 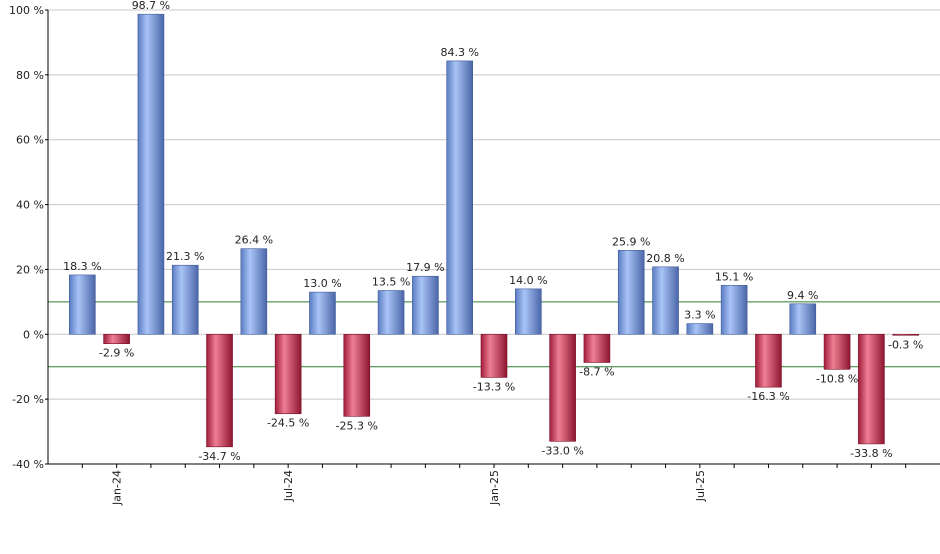 I want to click on x-tick-label: Jul-25, so click(x=700, y=486).